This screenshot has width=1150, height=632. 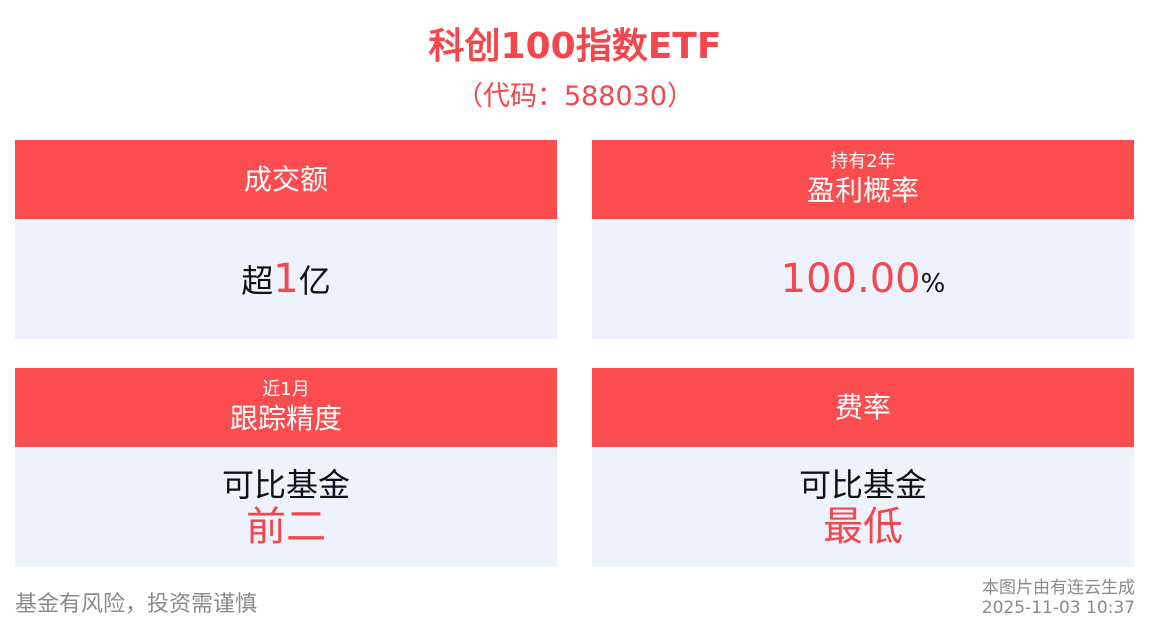 I want to click on disclaimer: 基金有风险，投资需谨慎, so click(x=136, y=604).